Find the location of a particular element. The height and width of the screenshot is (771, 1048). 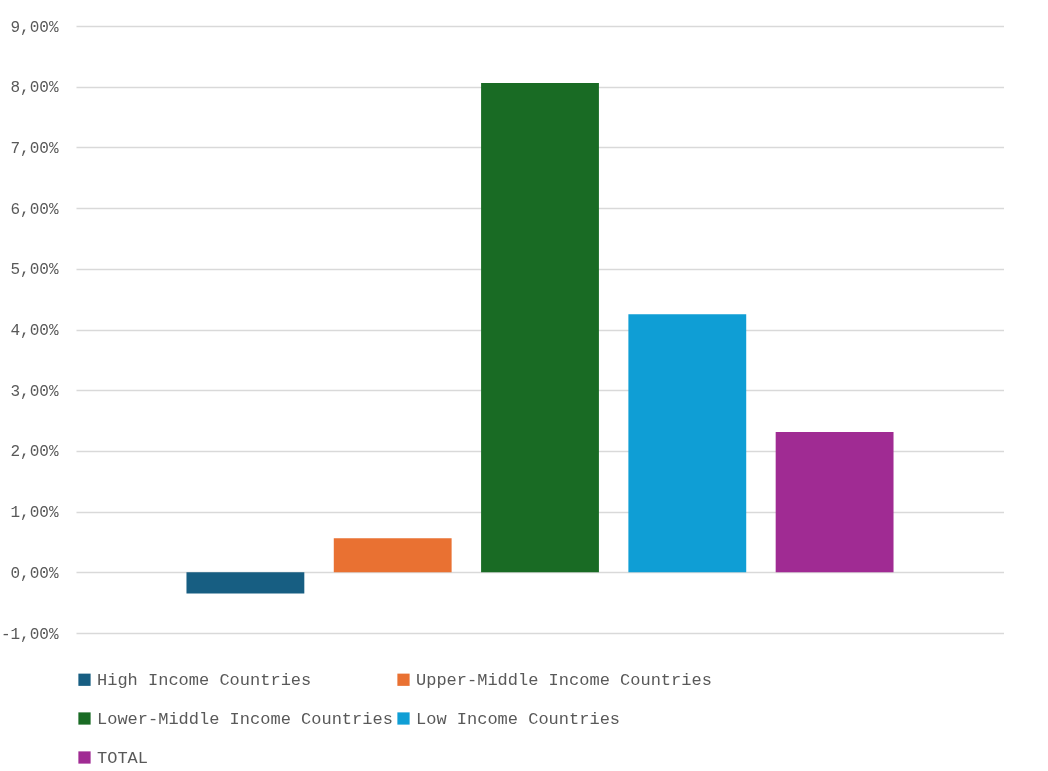

legend-label: Low Income Countries is located at coordinates (518, 719).